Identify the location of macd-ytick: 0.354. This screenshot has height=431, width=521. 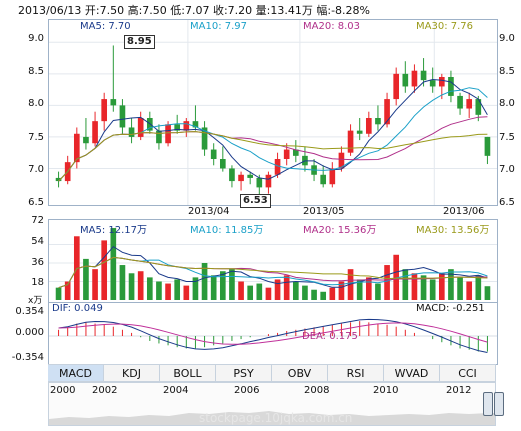
(23, 311).